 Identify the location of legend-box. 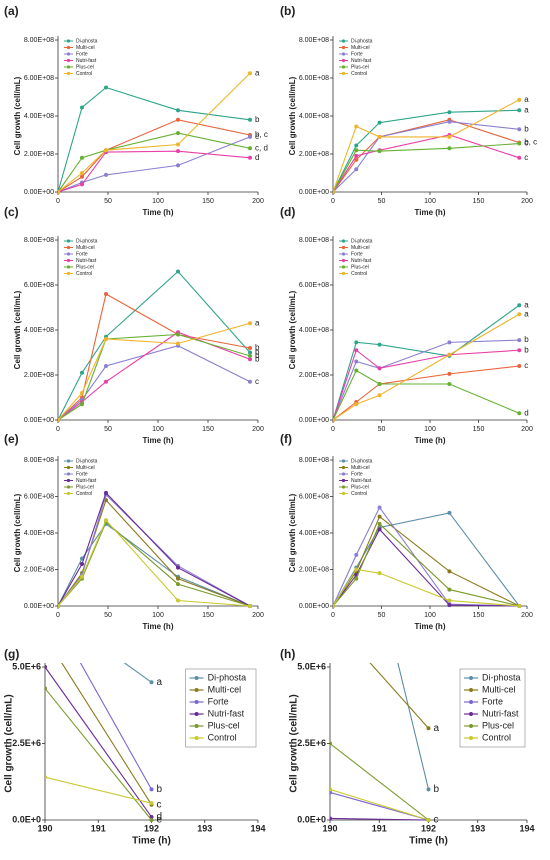
(492, 708).